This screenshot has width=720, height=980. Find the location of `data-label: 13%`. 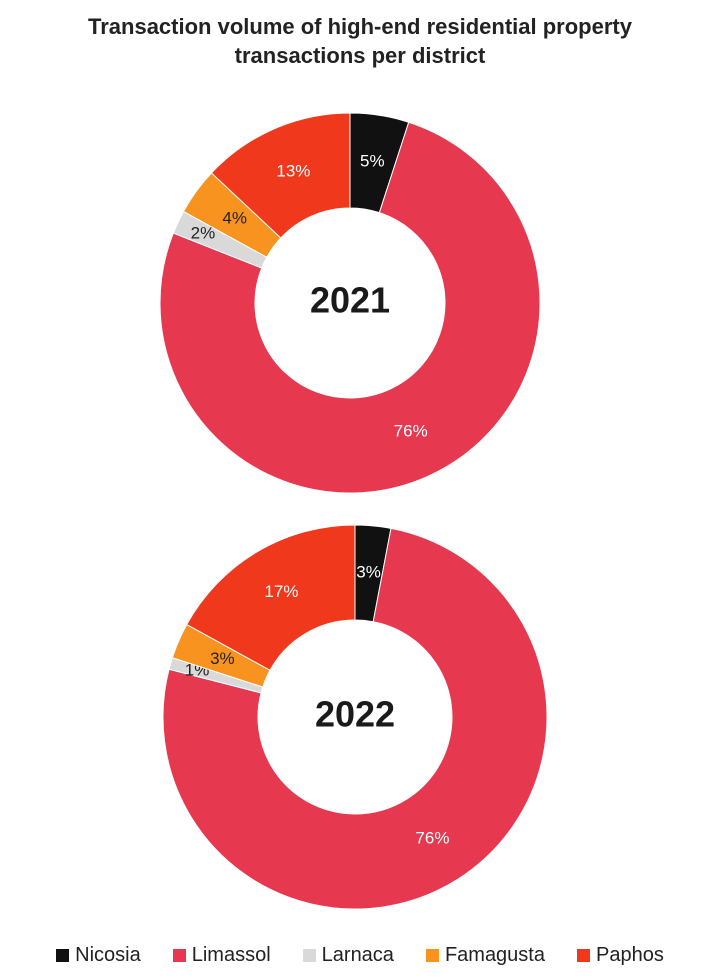

data-label: 13% is located at coordinates (293, 171).